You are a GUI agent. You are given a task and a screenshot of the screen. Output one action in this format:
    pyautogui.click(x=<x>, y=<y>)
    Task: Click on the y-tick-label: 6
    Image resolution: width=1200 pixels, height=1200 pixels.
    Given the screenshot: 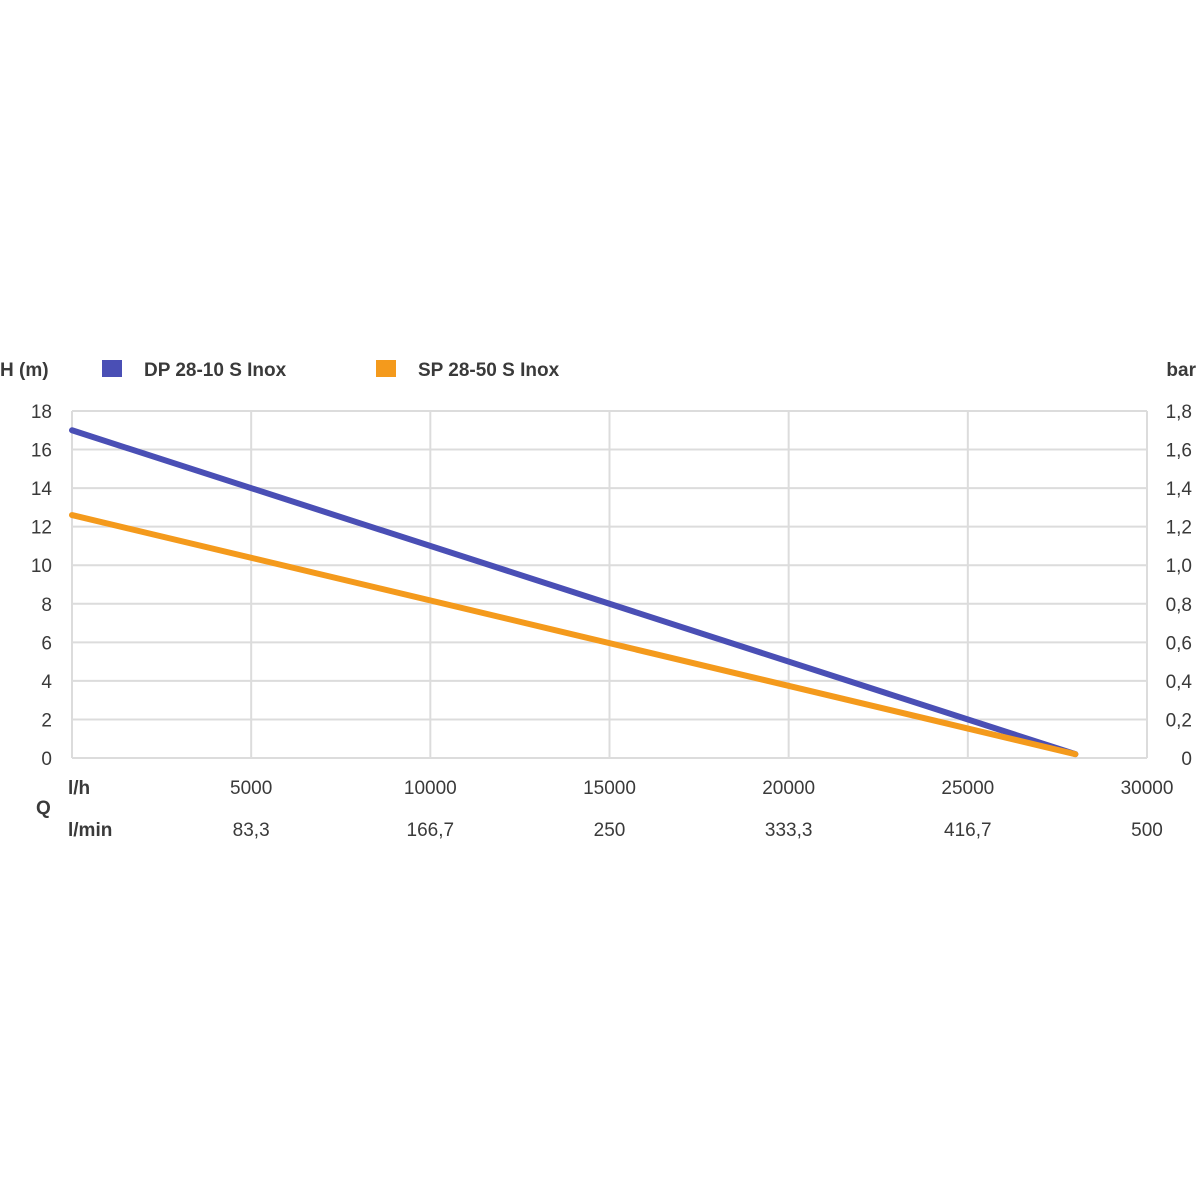 What is the action you would take?
    pyautogui.click(x=46, y=643)
    